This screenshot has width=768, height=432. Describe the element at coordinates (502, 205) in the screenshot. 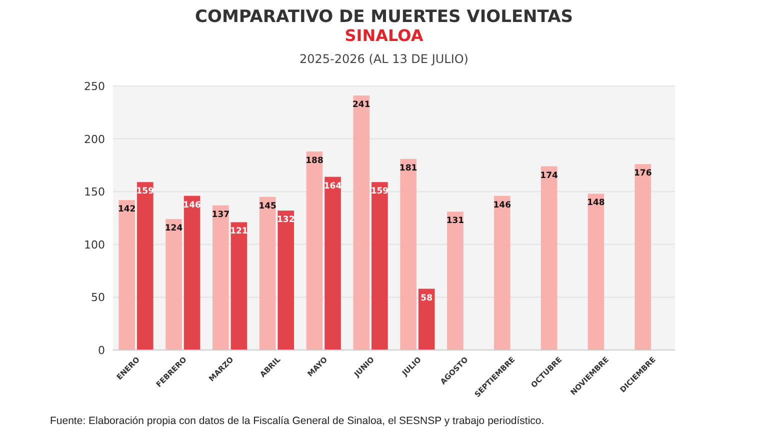

I see `data-label: 146` at that location.